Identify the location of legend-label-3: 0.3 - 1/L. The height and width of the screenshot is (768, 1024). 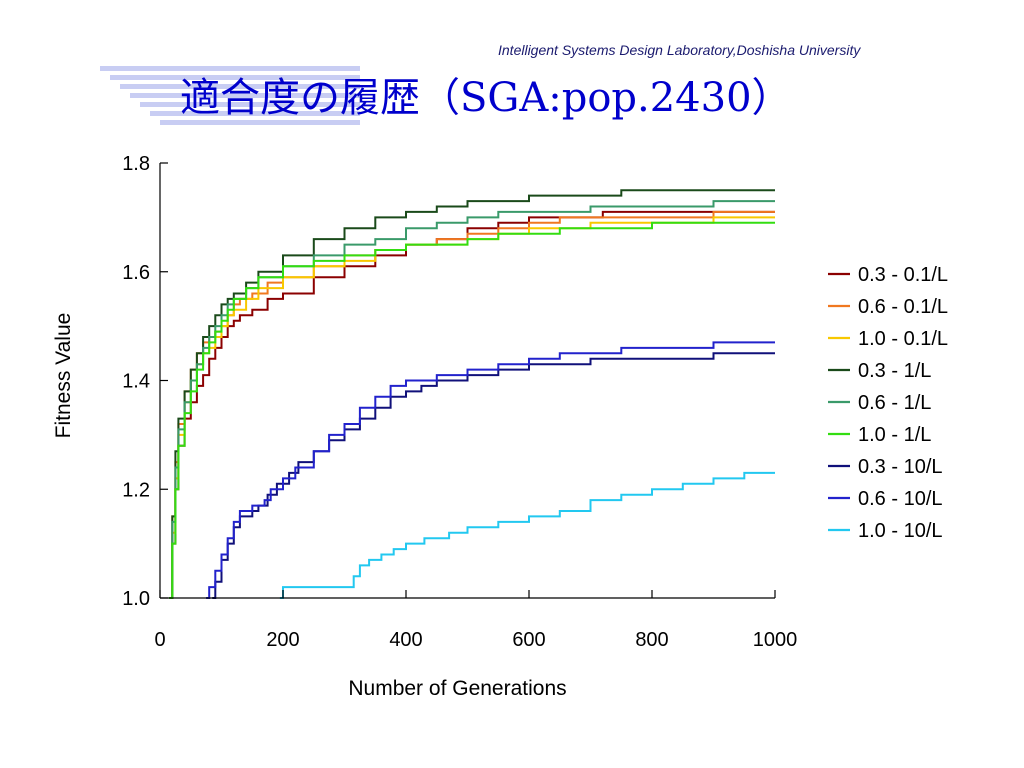
(894, 371).